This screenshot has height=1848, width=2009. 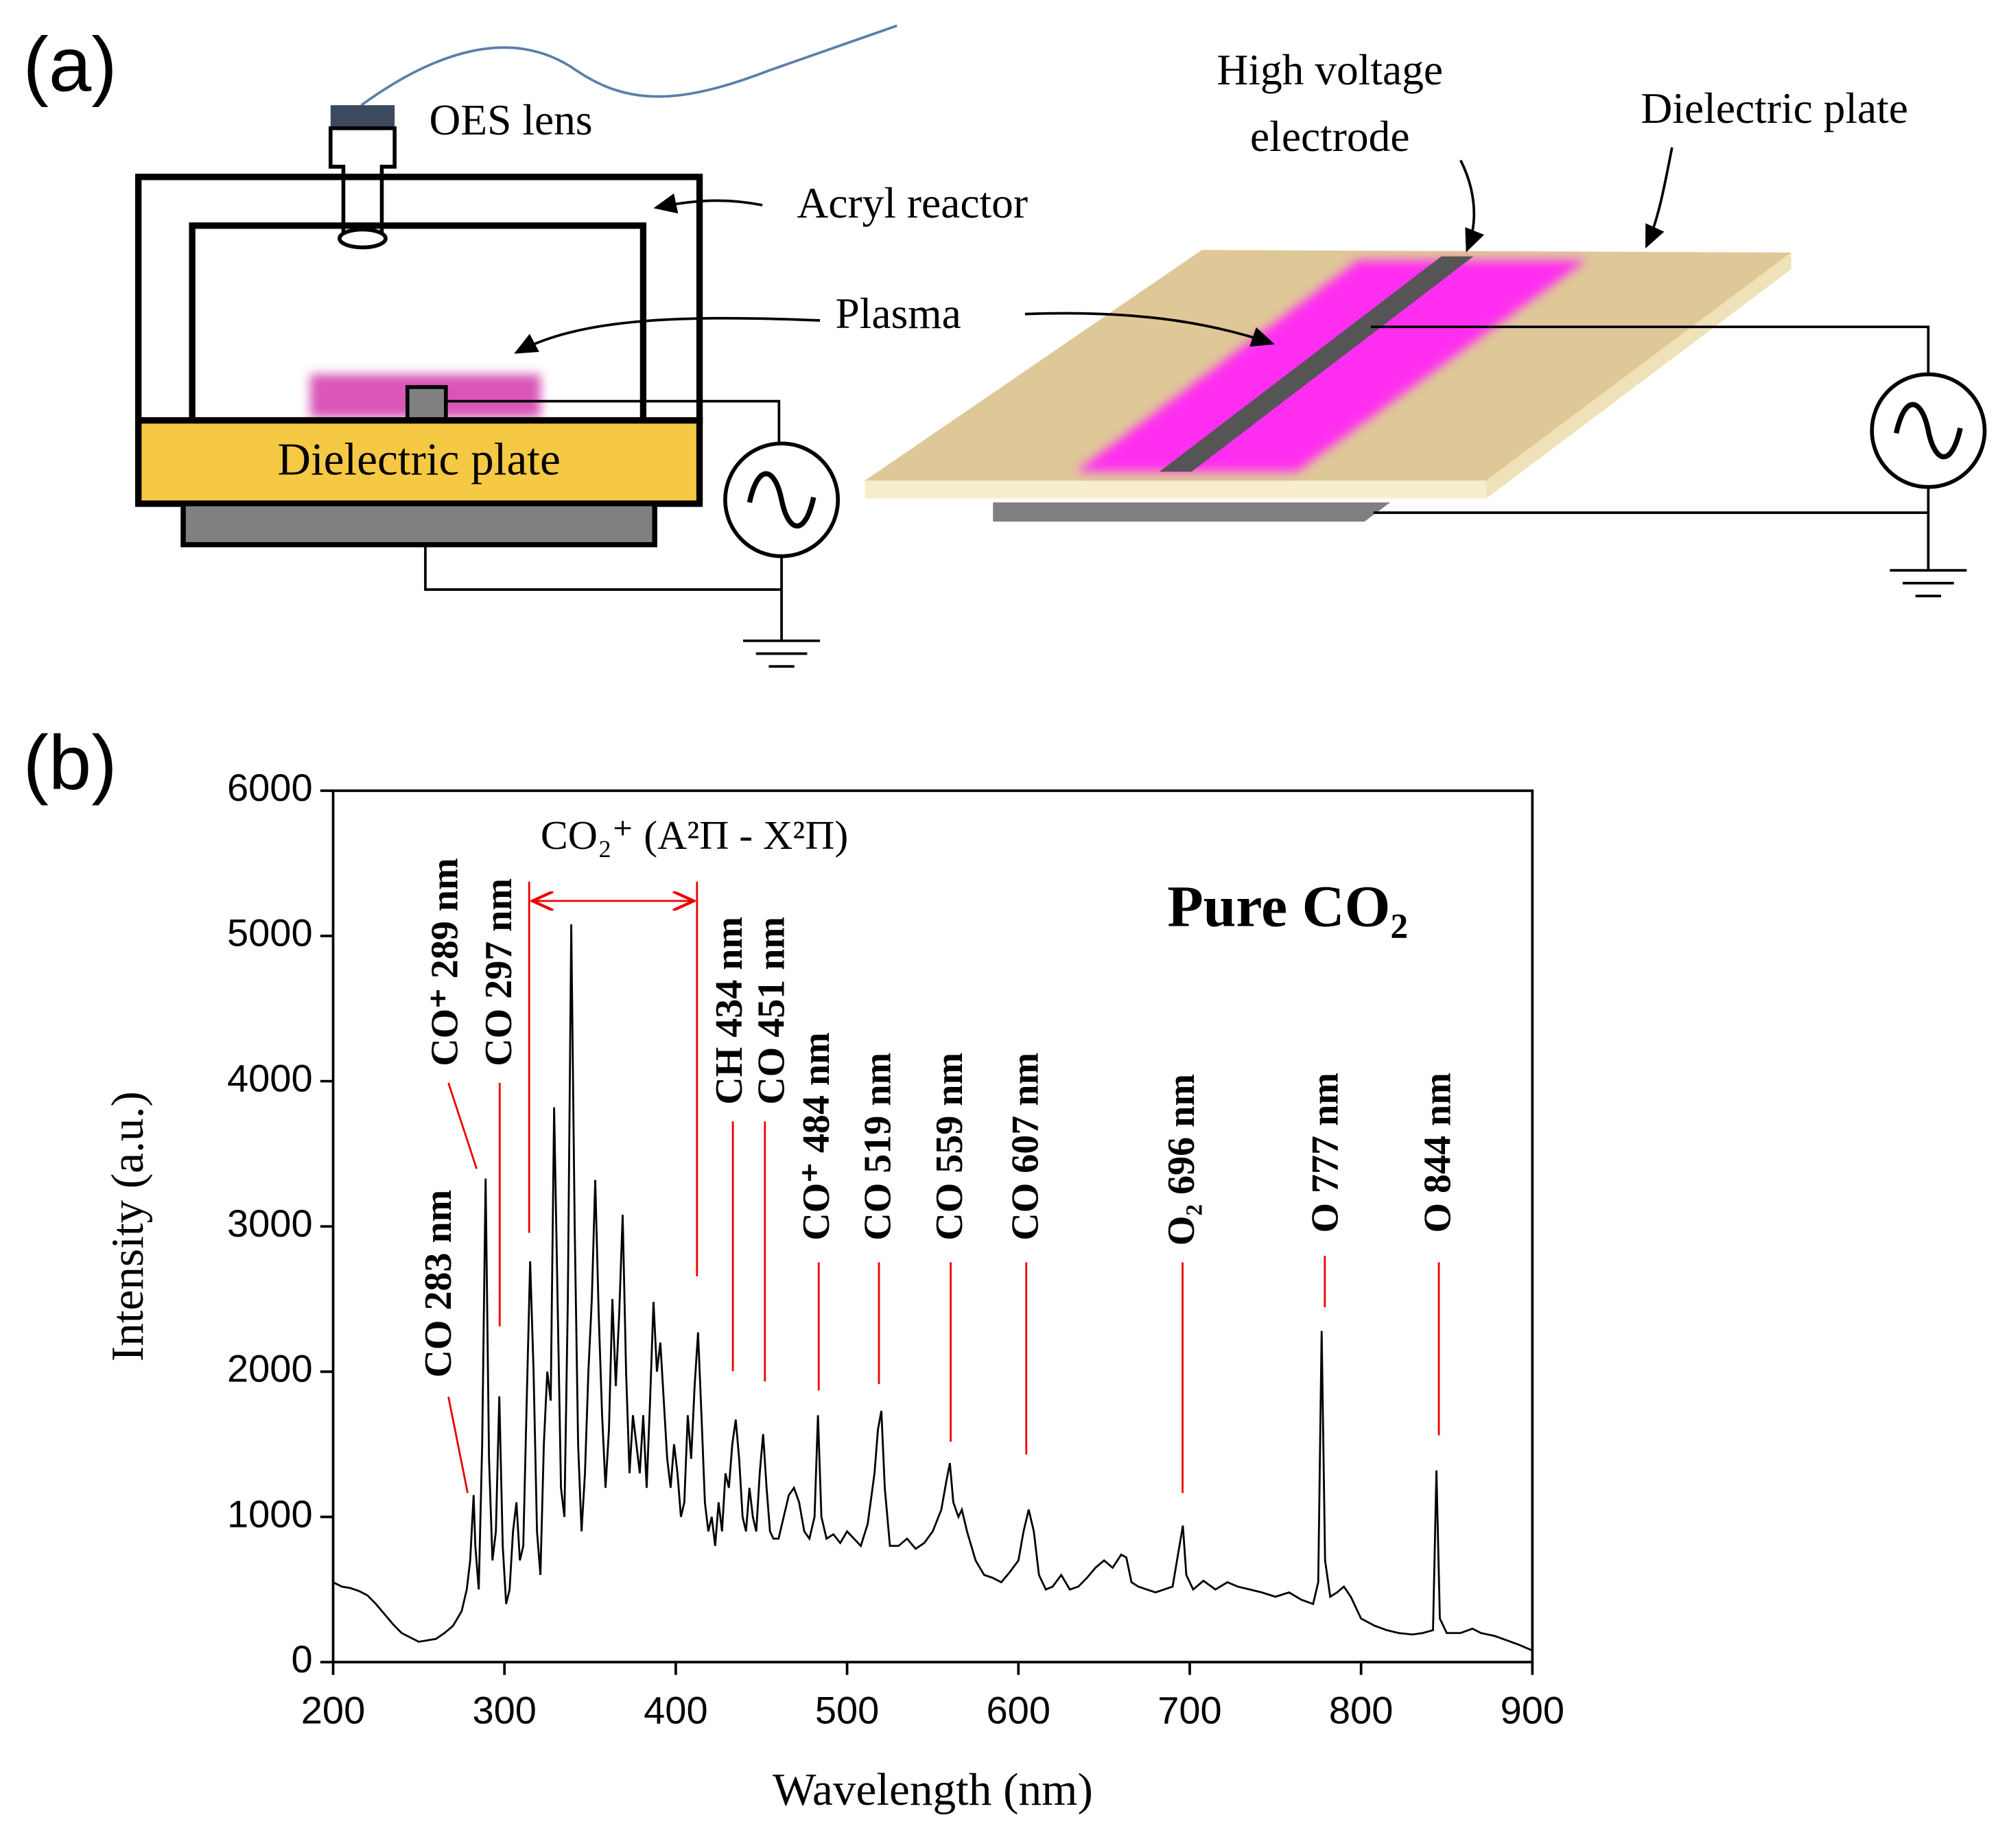 I want to click on y-axis-label: Intensity (a.u.), so click(x=128, y=1226).